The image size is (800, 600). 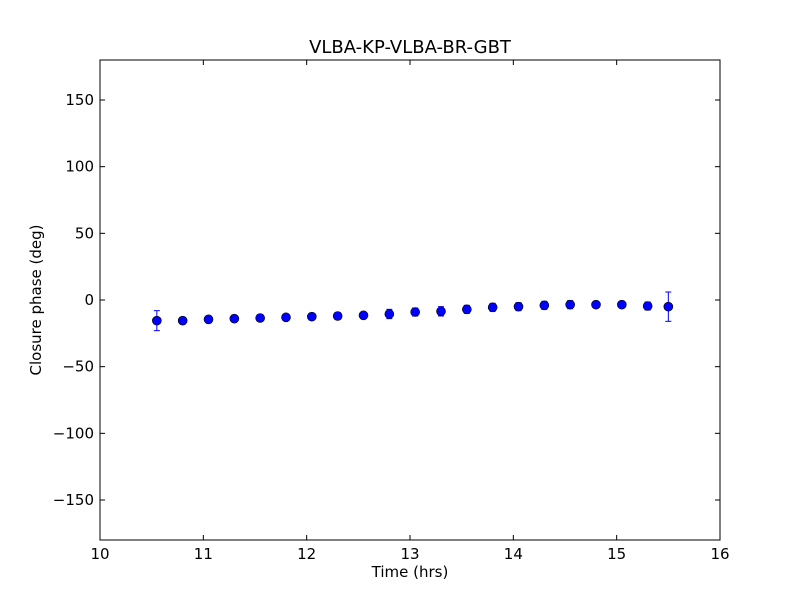 What do you see at coordinates (73, 500) in the screenshot?
I see `y-tick-label: −150` at bounding box center [73, 500].